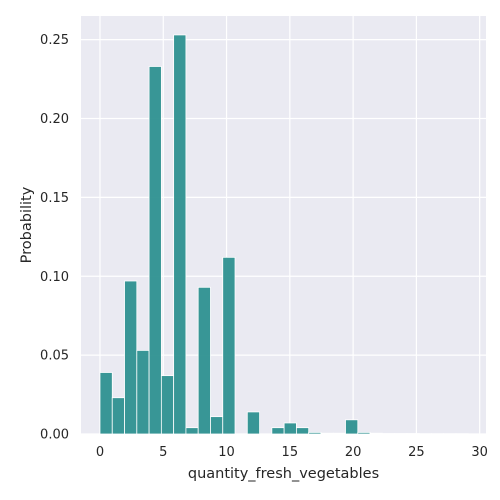  What do you see at coordinates (226, 452) in the screenshot?
I see `x-tick-label: 10` at bounding box center [226, 452].